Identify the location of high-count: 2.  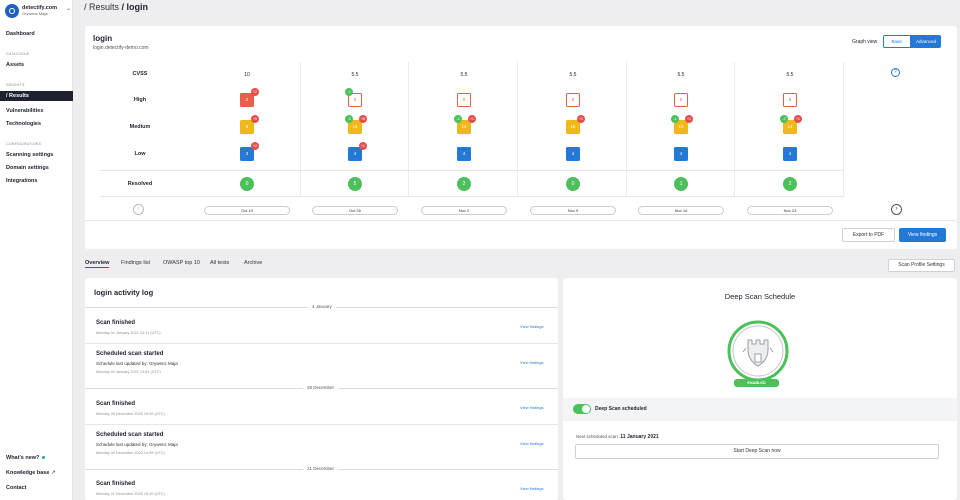
(247, 100).